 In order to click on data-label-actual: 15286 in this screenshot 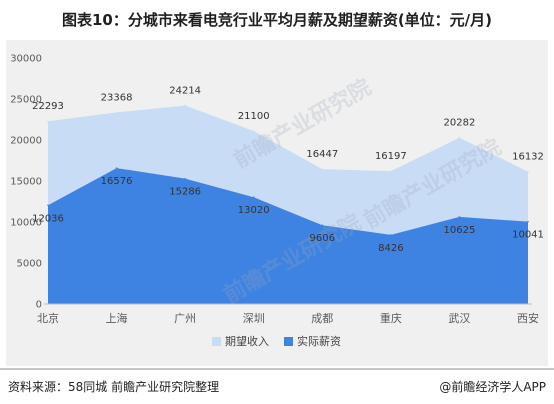, I will do `click(185, 192)`.